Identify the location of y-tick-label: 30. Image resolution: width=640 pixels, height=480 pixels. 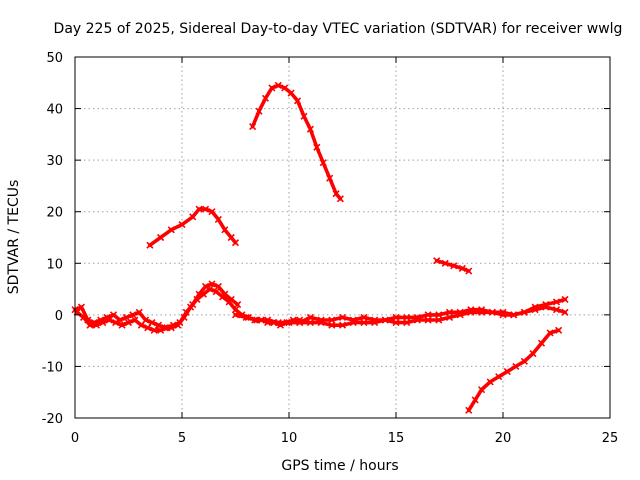
(54, 161).